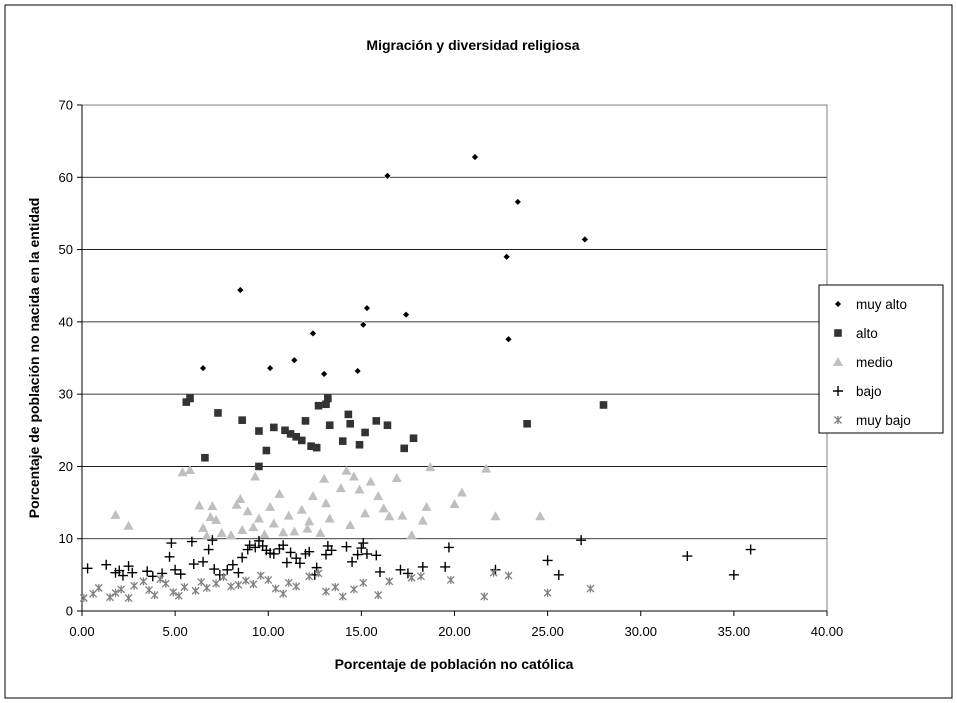  Describe the element at coordinates (66, 177) in the screenshot. I see `y-tick-label: 60` at that location.